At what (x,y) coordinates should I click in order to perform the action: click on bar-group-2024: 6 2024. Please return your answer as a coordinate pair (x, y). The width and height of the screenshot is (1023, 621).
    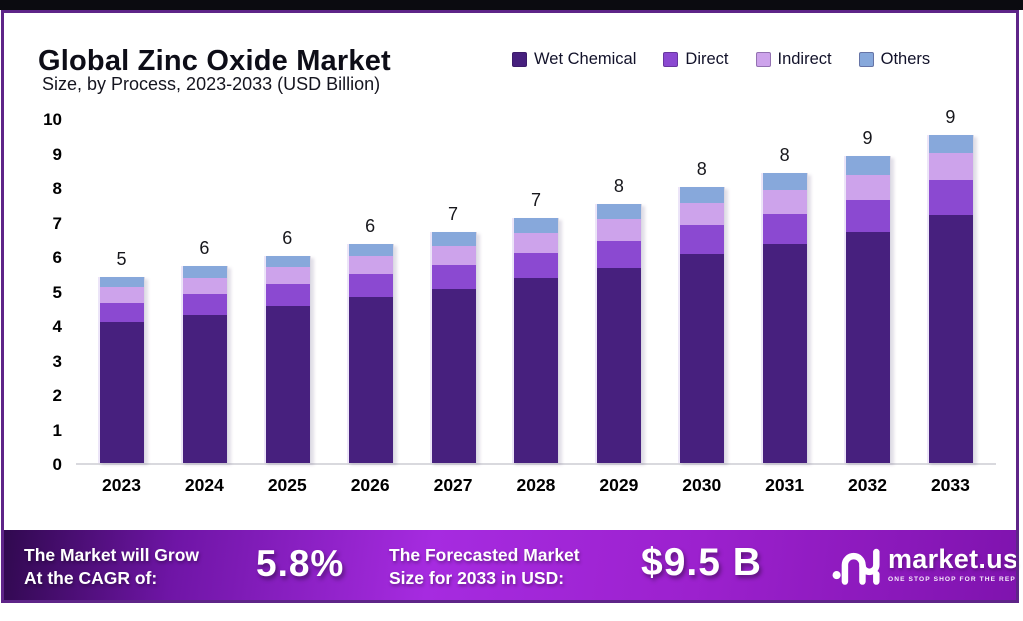
    Looking at the image, I should click on (204, 366).